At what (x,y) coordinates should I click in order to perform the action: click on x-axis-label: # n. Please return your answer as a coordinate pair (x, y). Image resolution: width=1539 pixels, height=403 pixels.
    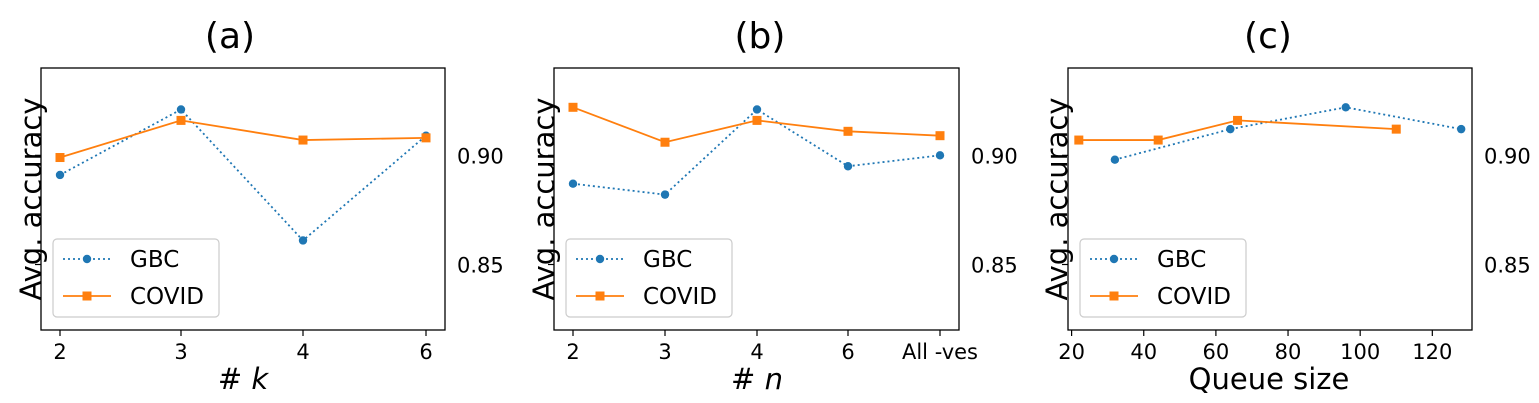
    Looking at the image, I should click on (757, 379).